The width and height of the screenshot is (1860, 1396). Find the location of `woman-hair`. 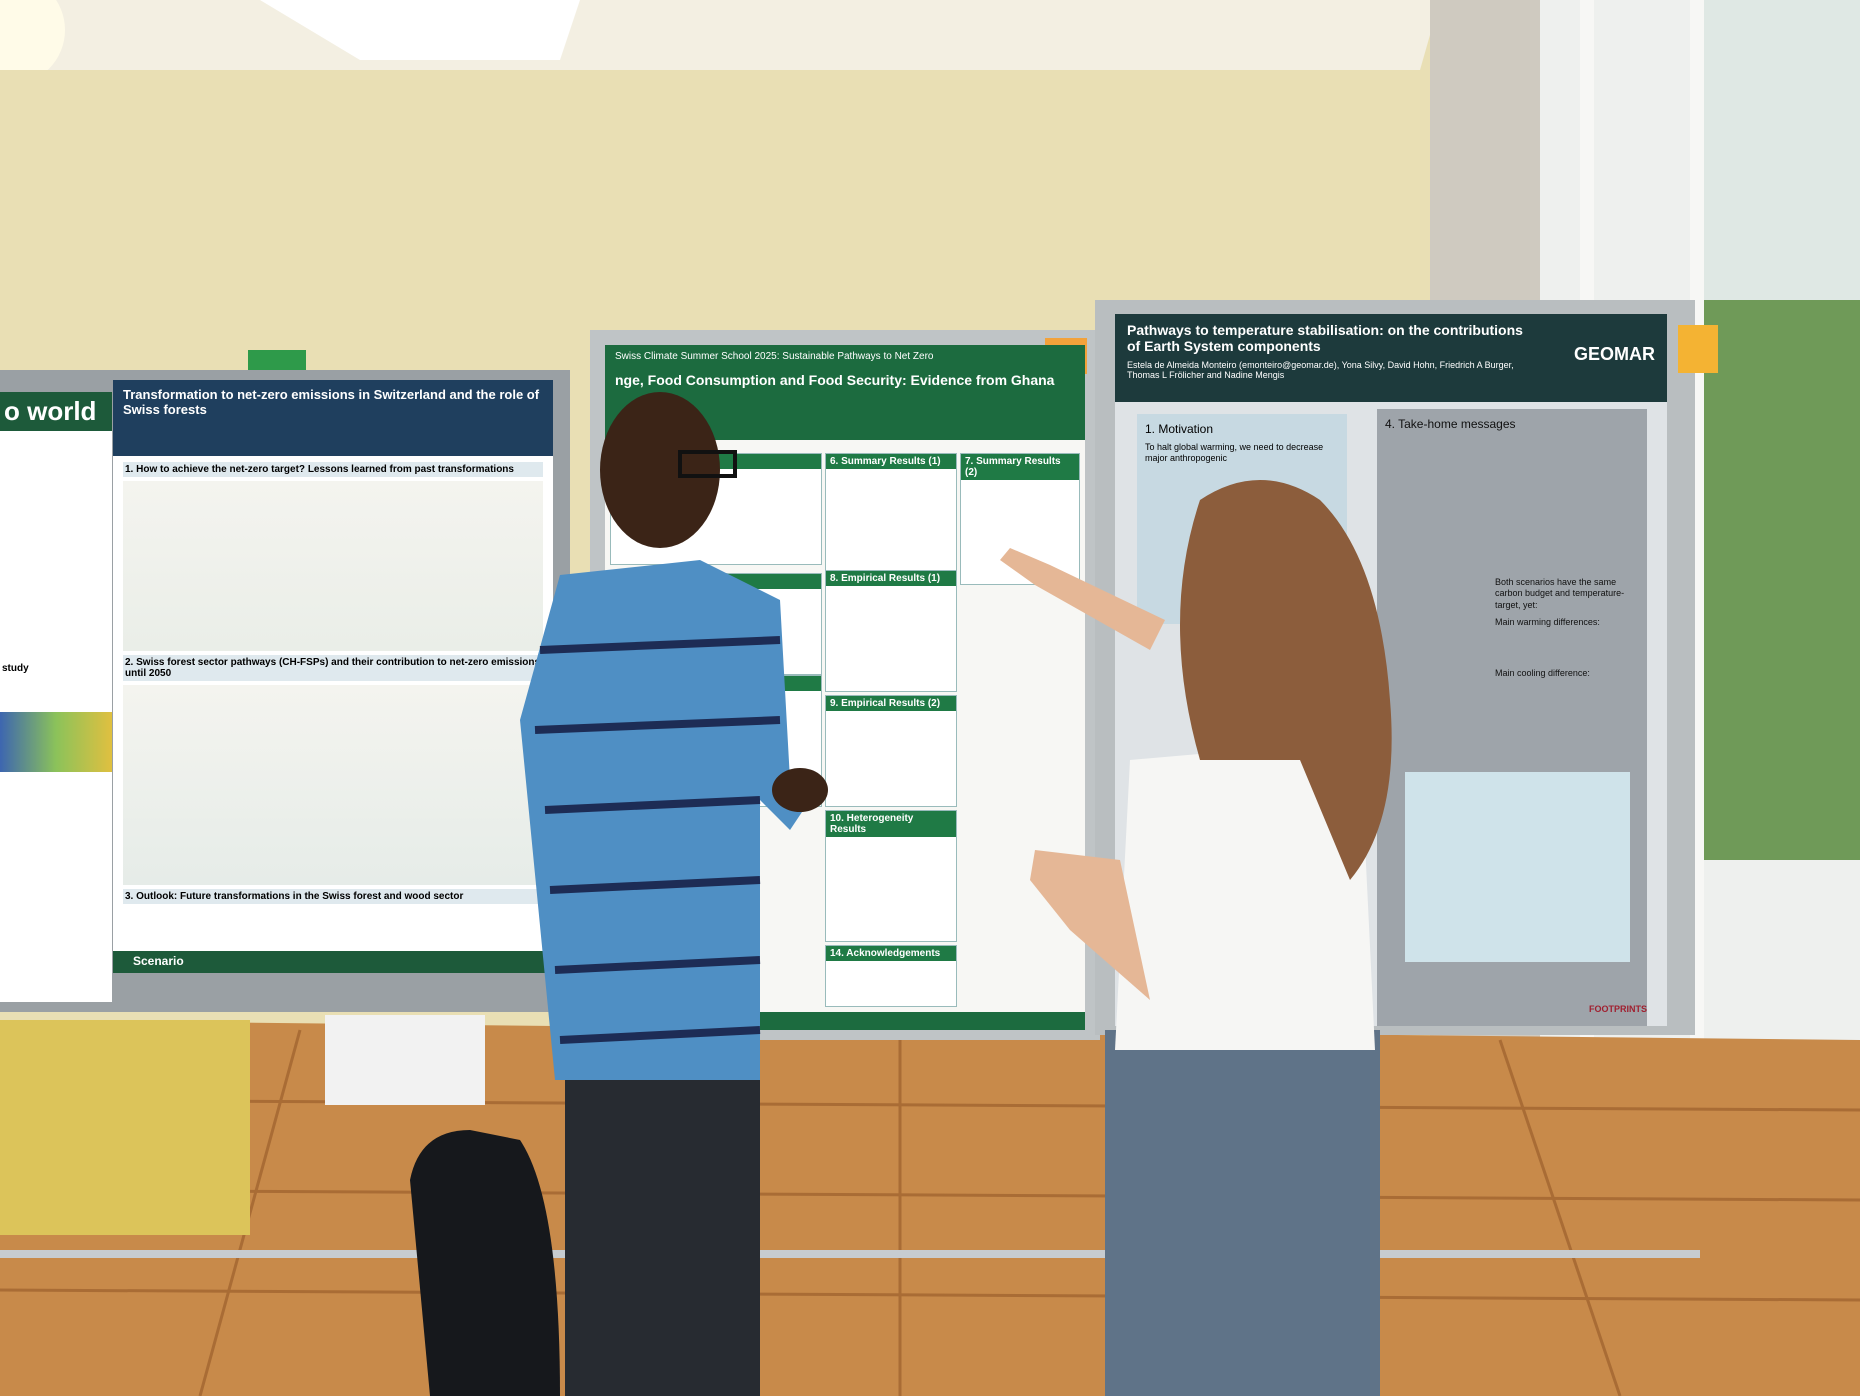

woman-hair is located at coordinates (1286, 680).